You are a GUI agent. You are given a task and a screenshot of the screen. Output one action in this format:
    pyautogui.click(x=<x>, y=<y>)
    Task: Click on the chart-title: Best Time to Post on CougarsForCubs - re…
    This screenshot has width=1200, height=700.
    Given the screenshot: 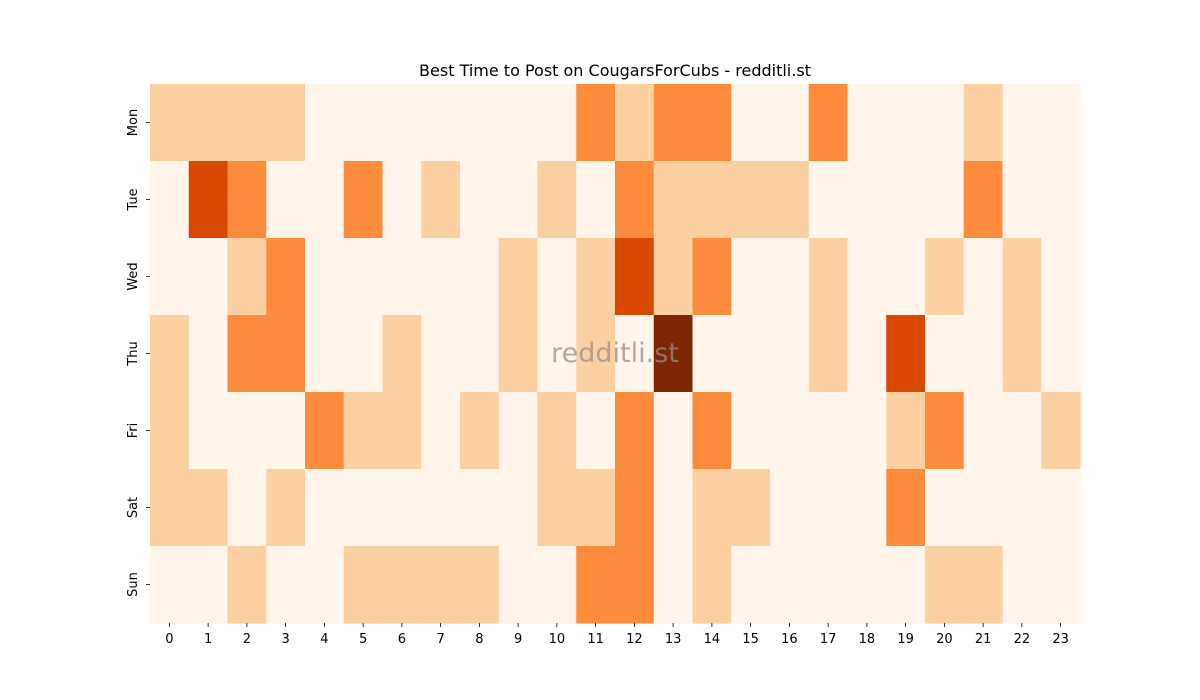 What is the action you would take?
    pyautogui.click(x=615, y=70)
    